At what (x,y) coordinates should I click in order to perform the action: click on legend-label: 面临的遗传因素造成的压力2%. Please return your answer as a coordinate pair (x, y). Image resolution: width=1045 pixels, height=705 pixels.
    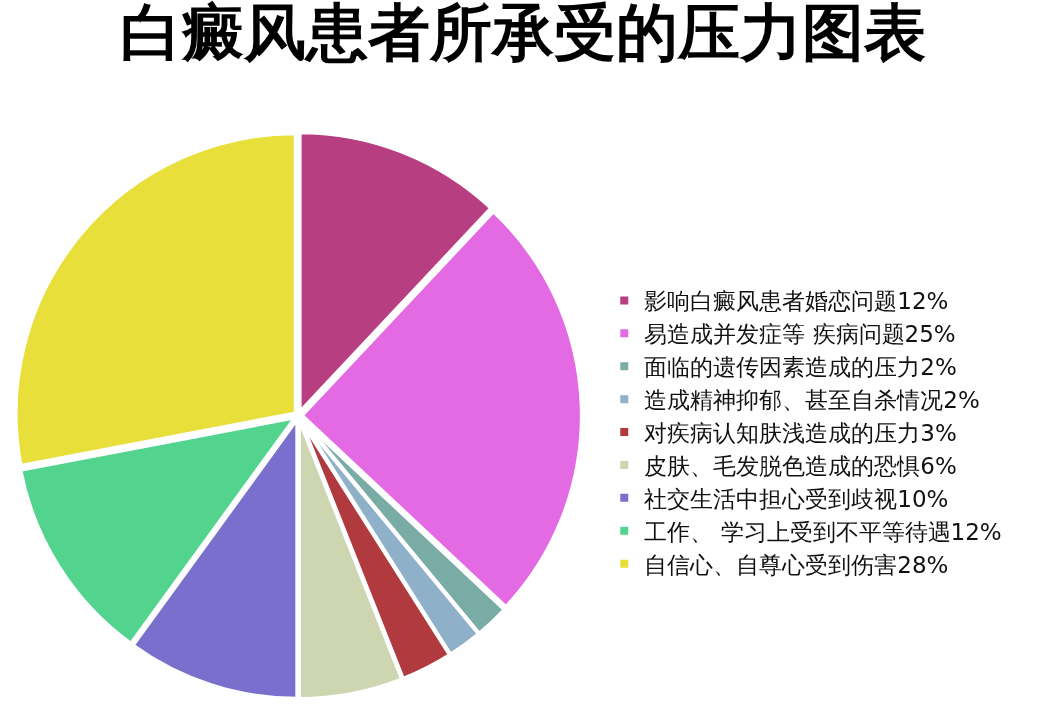
    Looking at the image, I should click on (800, 367).